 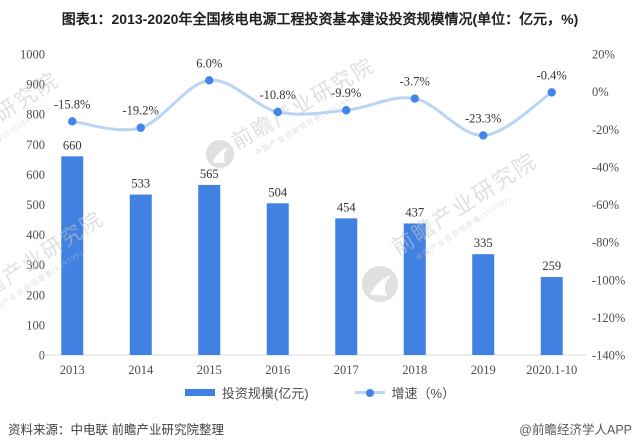 What do you see at coordinates (575, 430) in the screenshot?
I see `credit-text: @前瞻经济学人APP` at bounding box center [575, 430].